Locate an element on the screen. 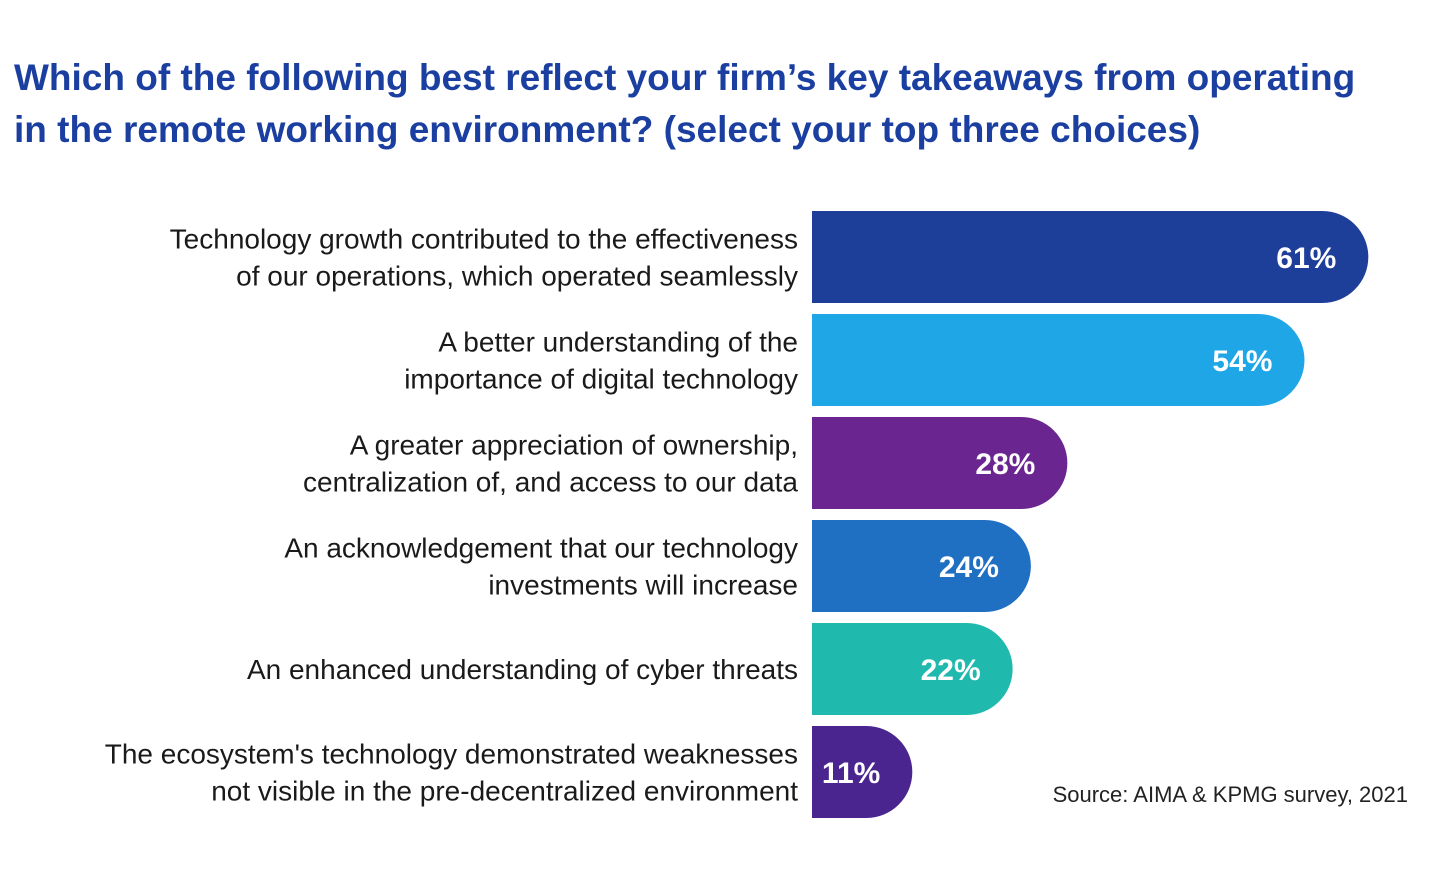 Image resolution: width=1456 pixels, height=869 pixels. value-label-3: 28% is located at coordinates (1005, 464).